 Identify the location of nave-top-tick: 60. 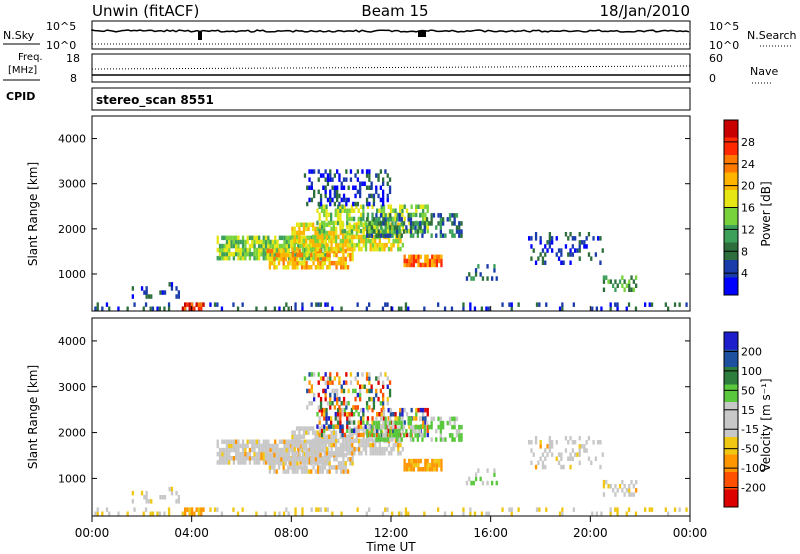
(716, 58).